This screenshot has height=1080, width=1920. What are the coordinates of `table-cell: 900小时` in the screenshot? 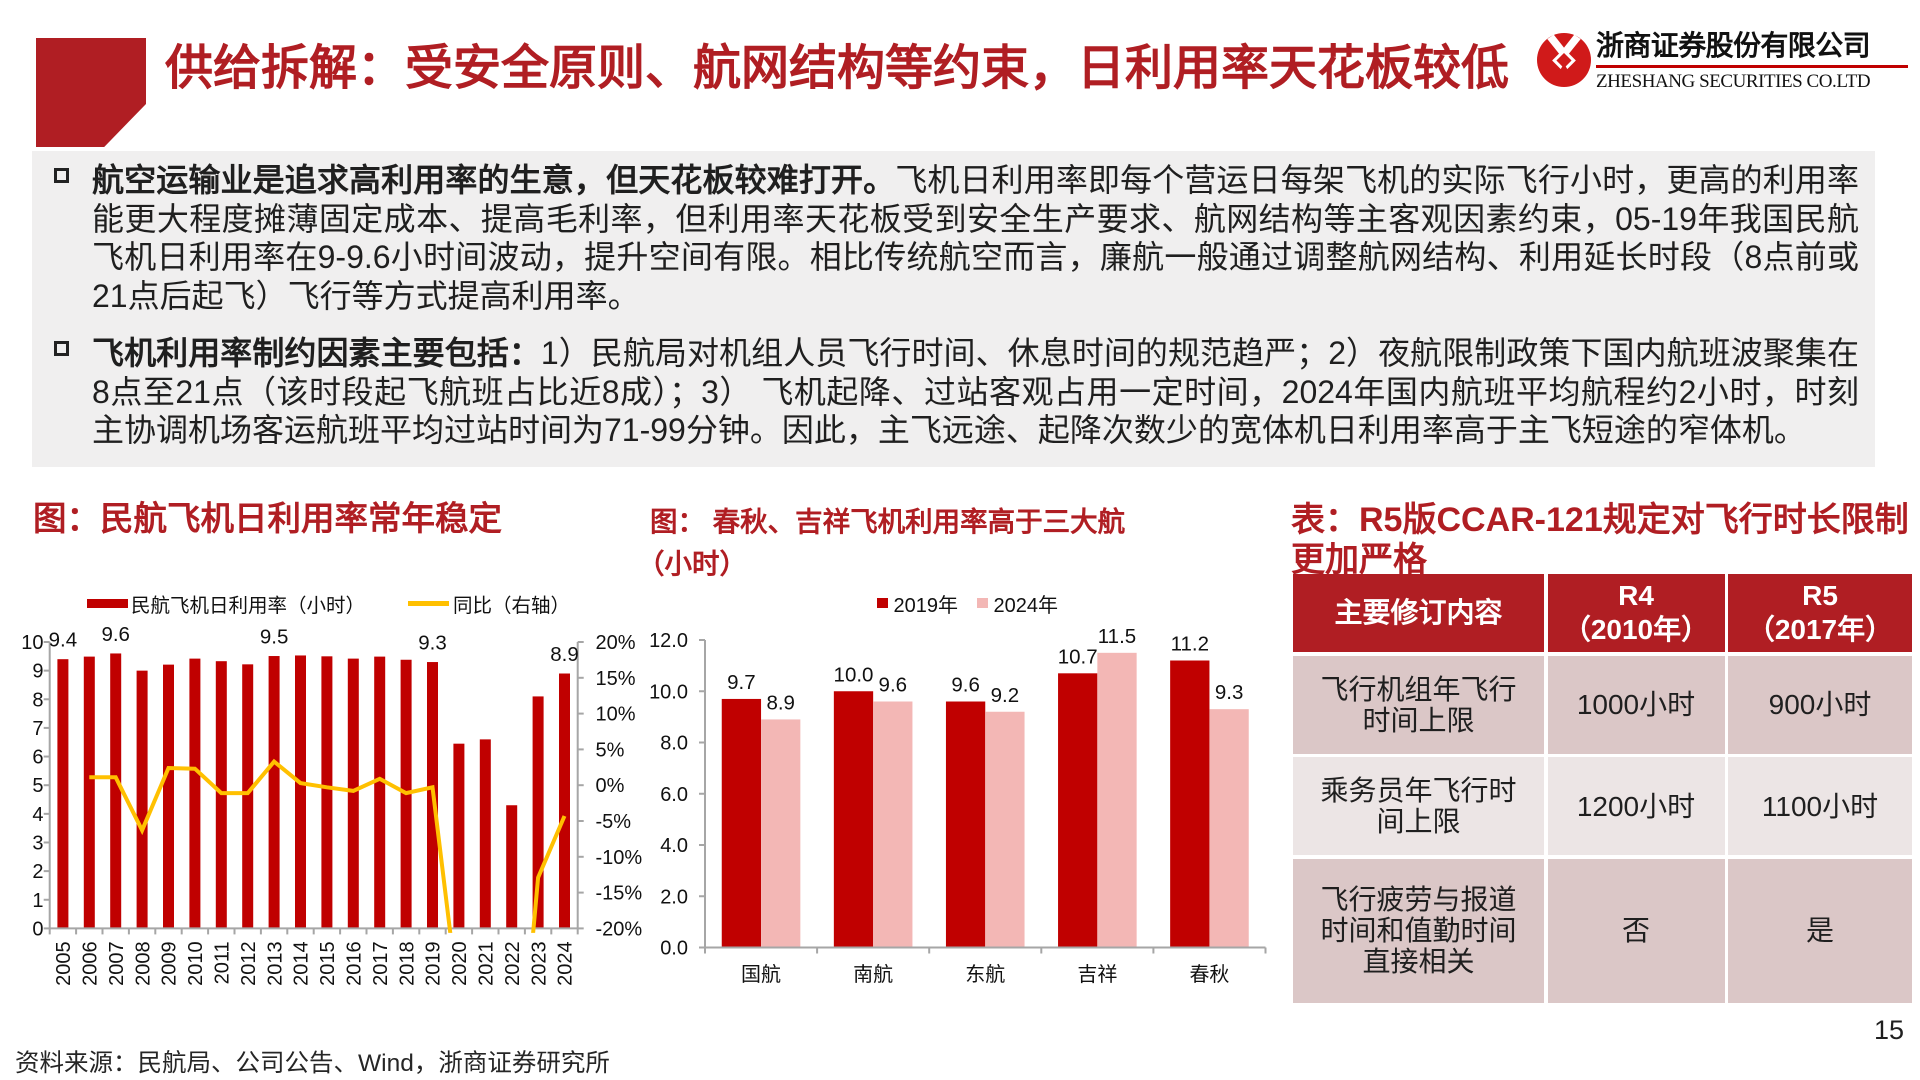 It's located at (1820, 704).